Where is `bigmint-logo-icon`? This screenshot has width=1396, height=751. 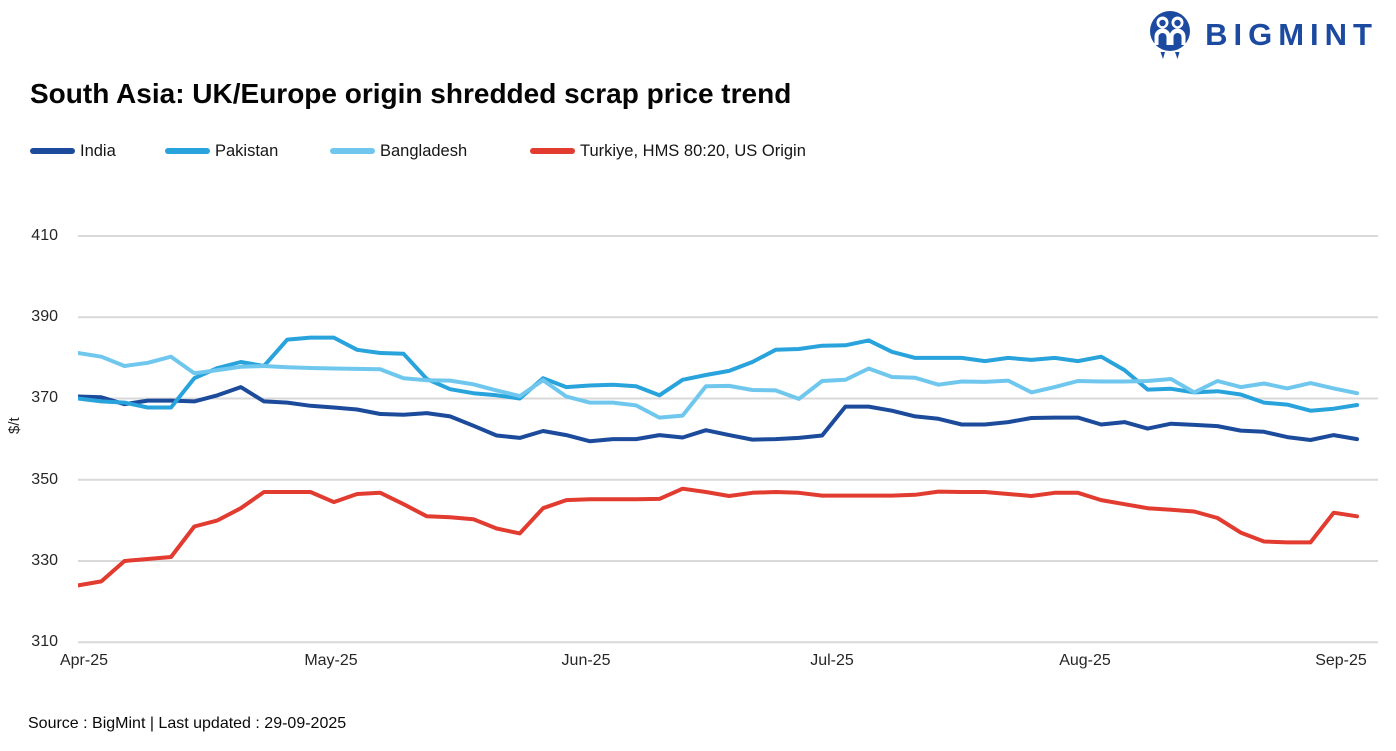 bigmint-logo-icon is located at coordinates (1170, 35).